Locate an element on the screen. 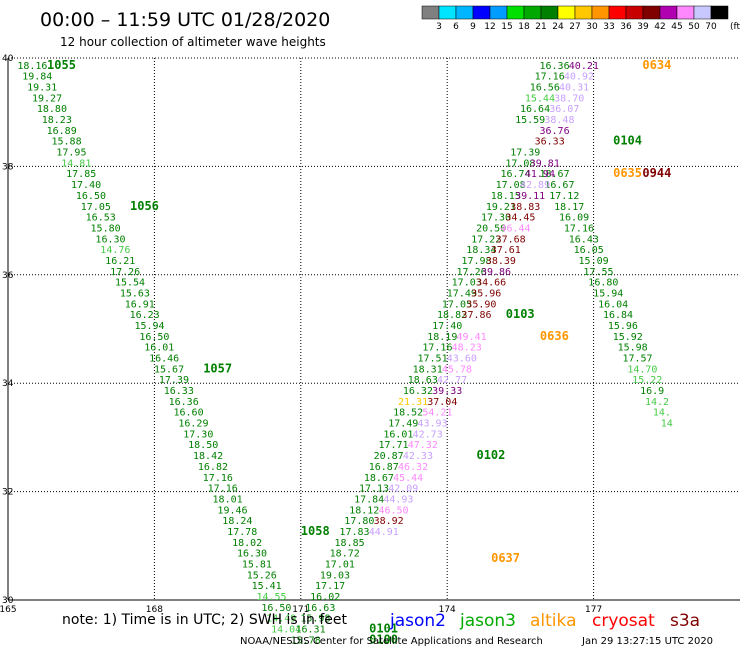 The height and width of the screenshot is (650, 740). swh-value-label: 46.50 is located at coordinates (393, 510).